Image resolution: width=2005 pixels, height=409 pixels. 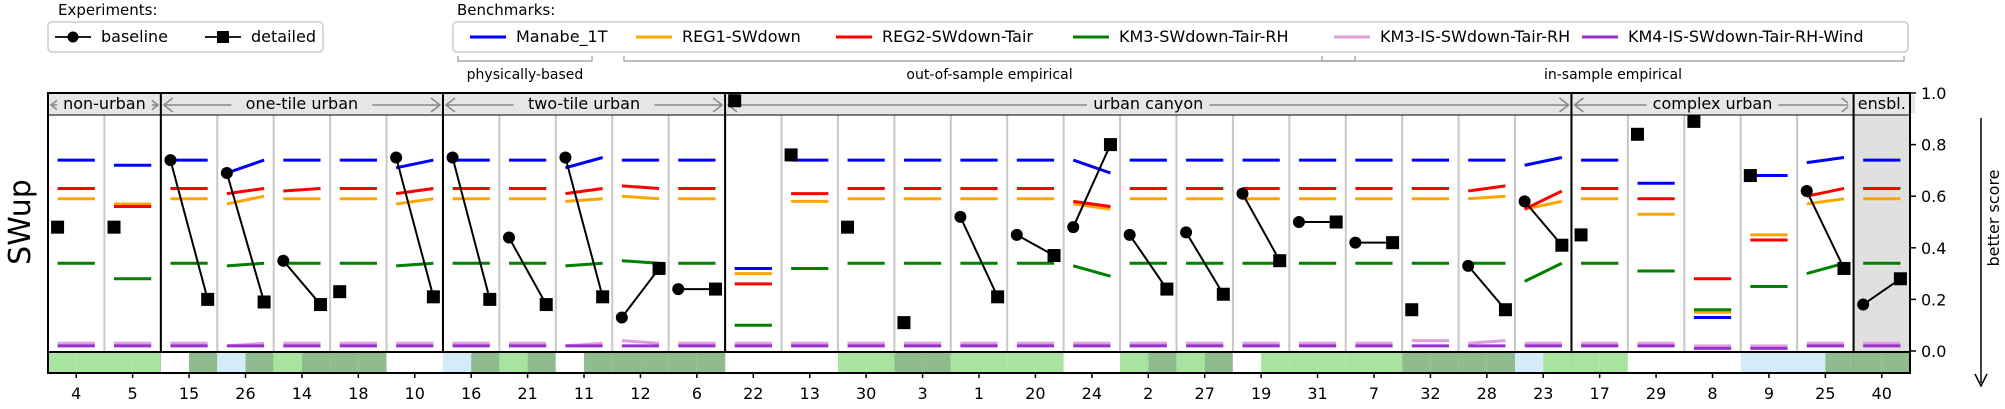 What do you see at coordinates (866, 393) in the screenshot?
I see `x-tick-label: 30` at bounding box center [866, 393].